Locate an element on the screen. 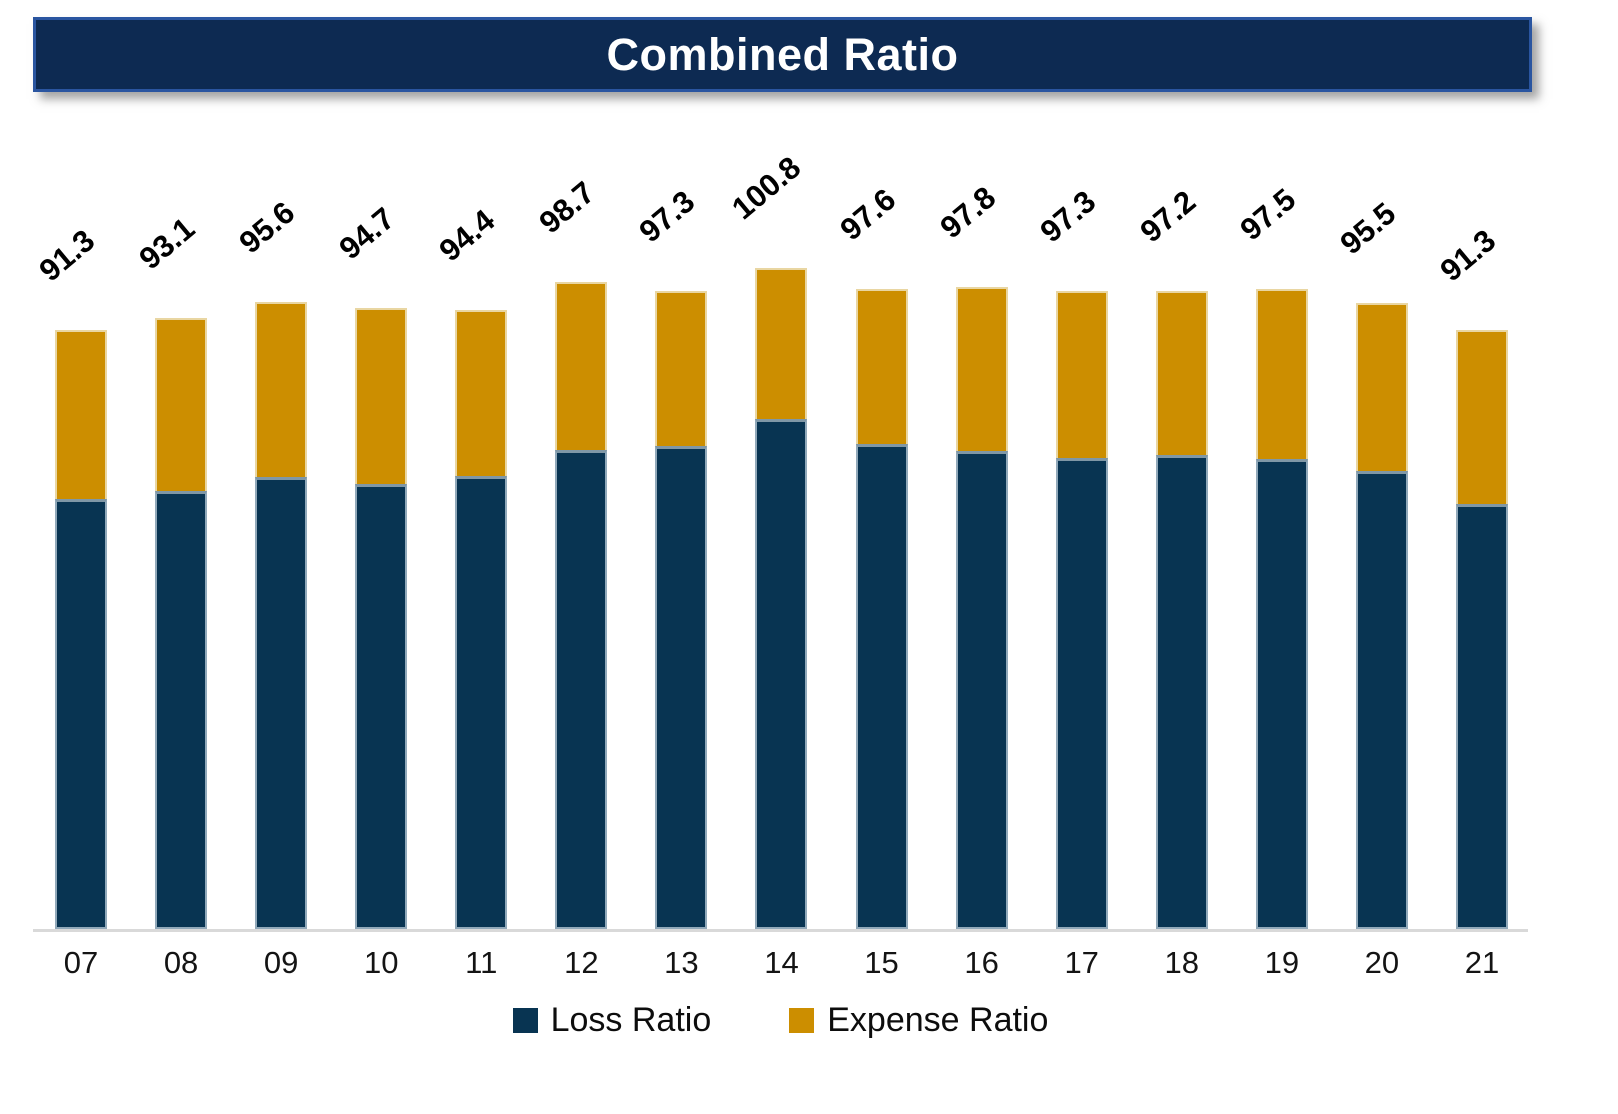 Image resolution: width=1618 pixels, height=1114 pixels. x-axis-label: 08 is located at coordinates (181, 962).